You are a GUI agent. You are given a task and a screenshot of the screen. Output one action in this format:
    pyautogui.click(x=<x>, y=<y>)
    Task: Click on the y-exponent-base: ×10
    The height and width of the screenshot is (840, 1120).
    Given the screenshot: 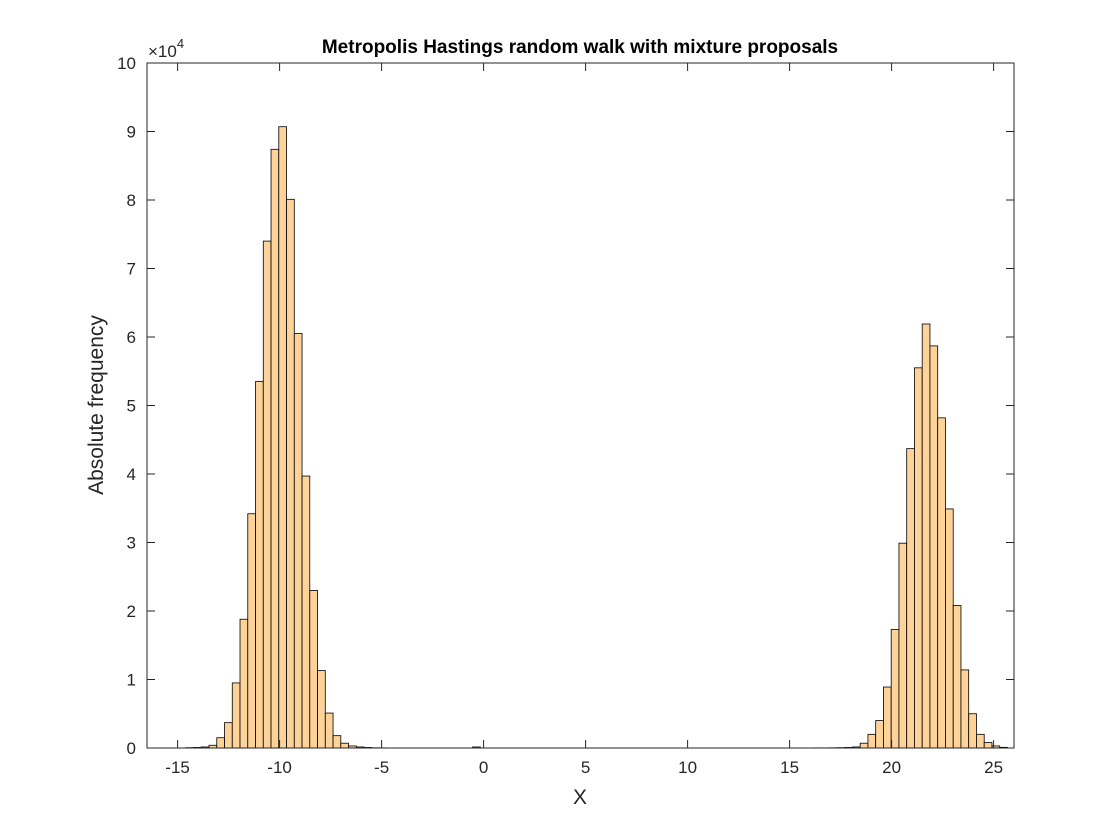 What is the action you would take?
    pyautogui.click(x=162, y=51)
    